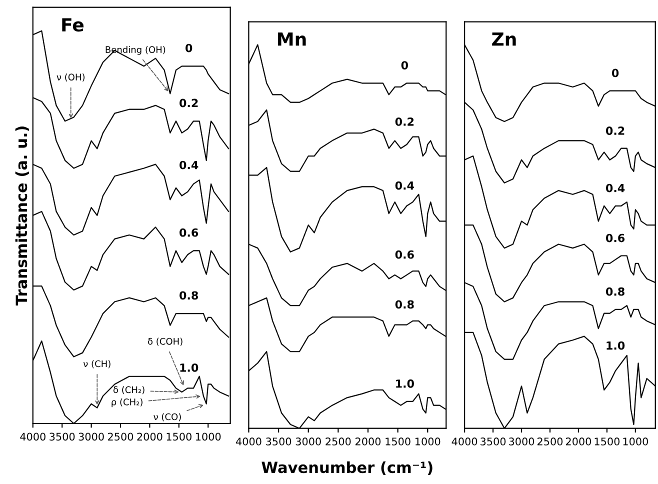 The width and height of the screenshot is (658, 484). I want to click on annotation: Bending (OH), so click(136, 50).